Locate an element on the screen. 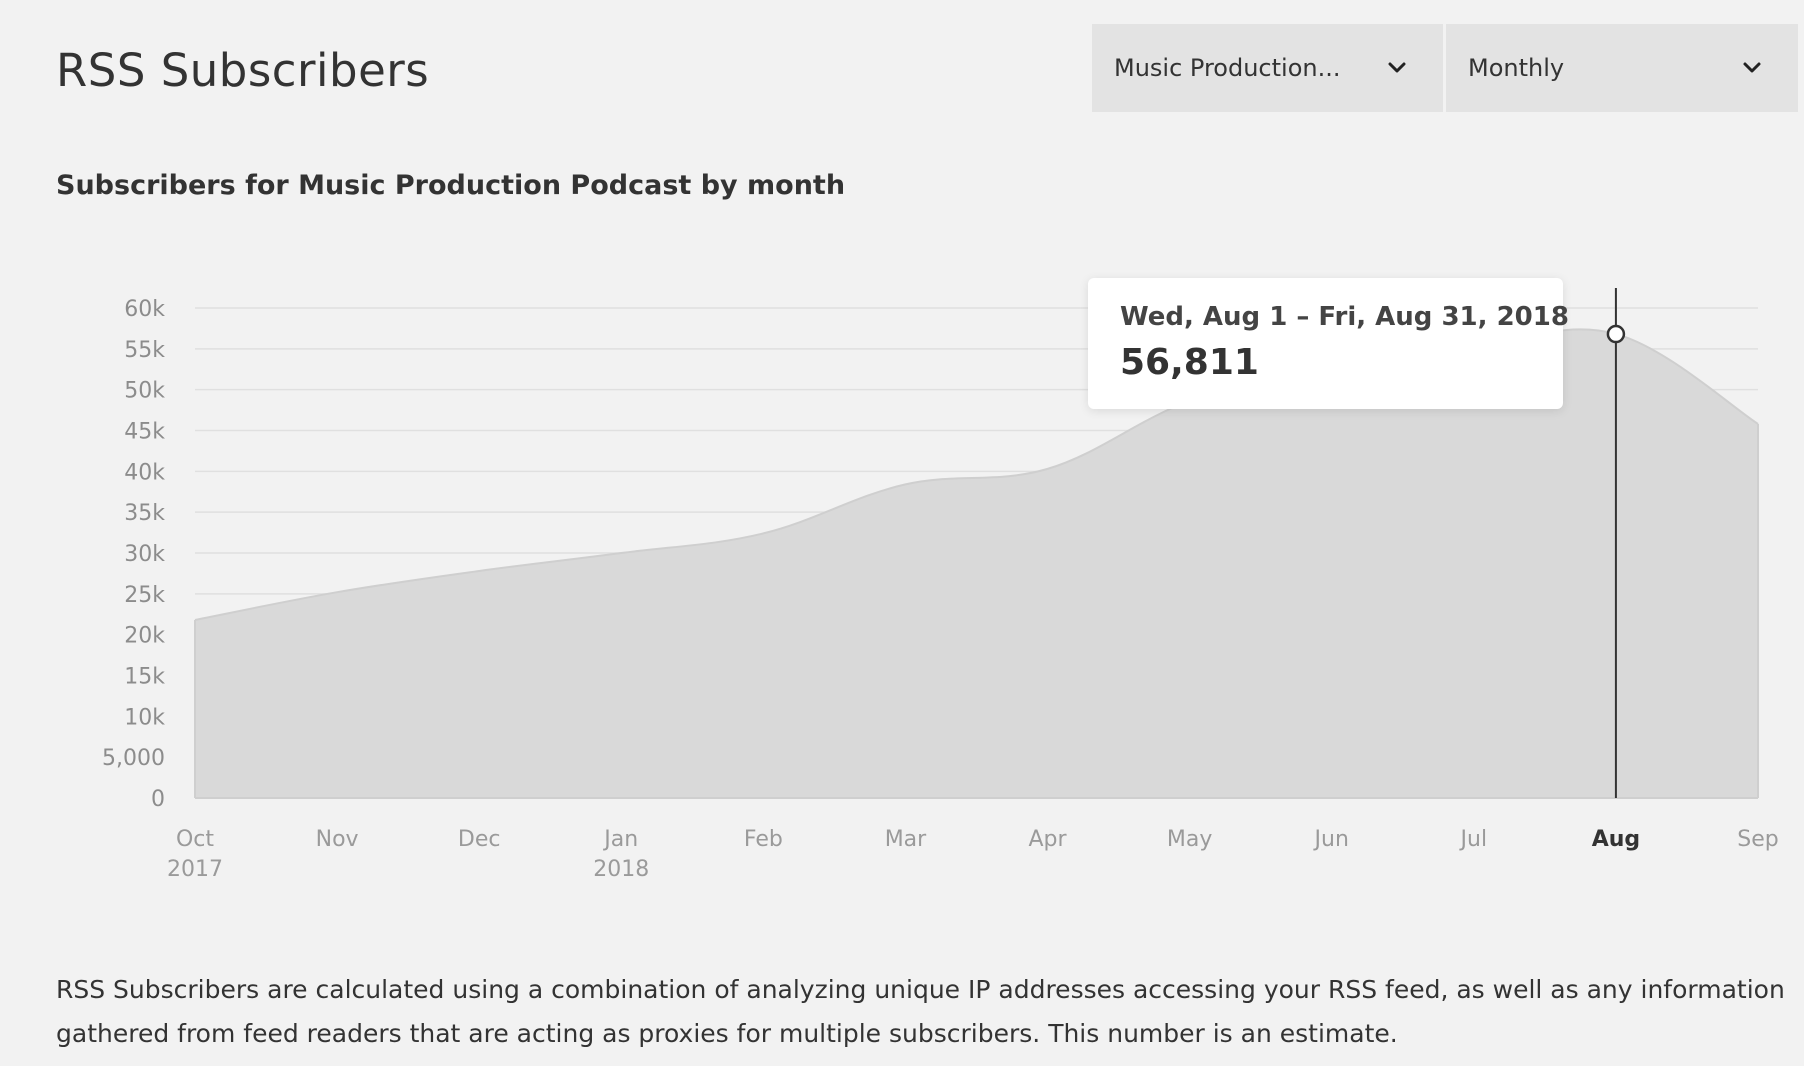 The height and width of the screenshot is (1066, 1804). y-tick-label: 35k is located at coordinates (144, 513).